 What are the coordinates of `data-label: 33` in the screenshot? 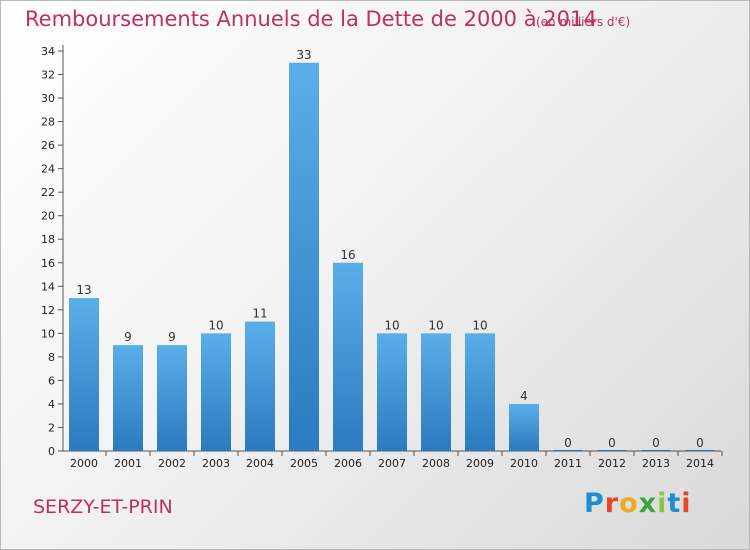 It's located at (303, 55).